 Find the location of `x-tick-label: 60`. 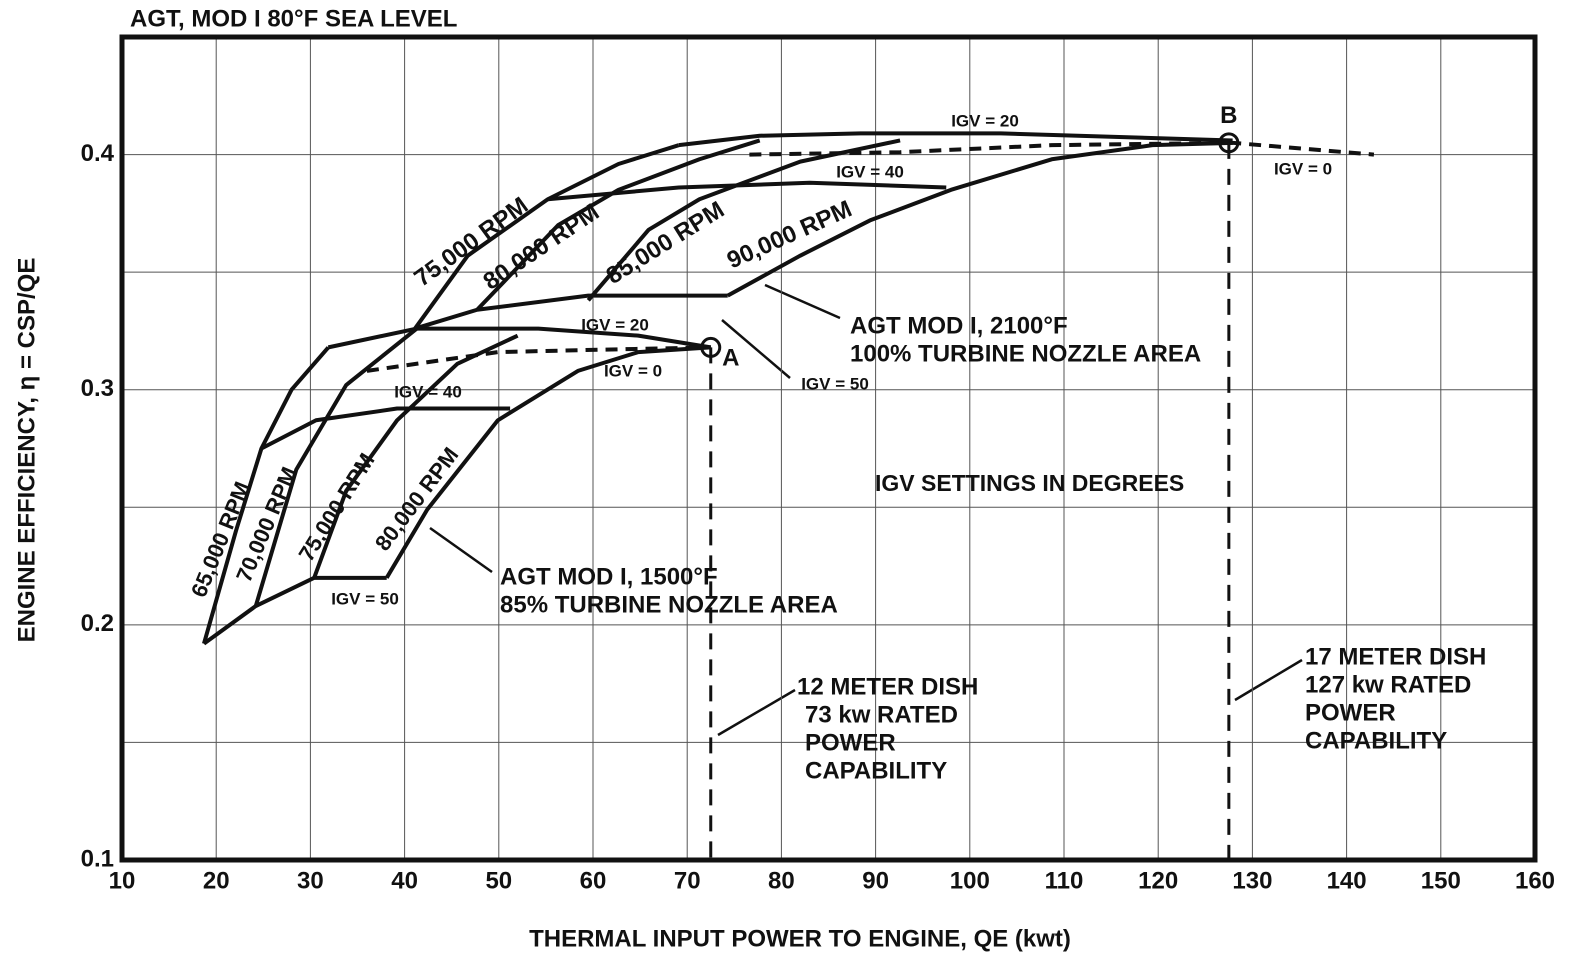

x-tick-label: 60 is located at coordinates (593, 880).